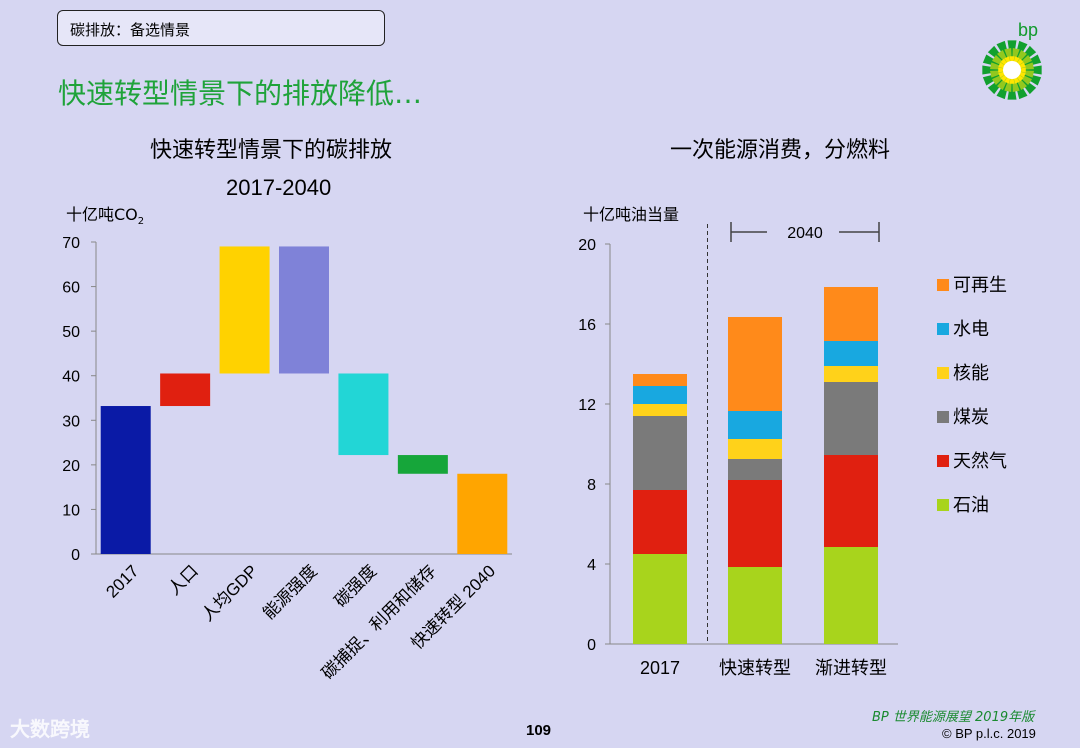 The width and height of the screenshot is (1080, 748). I want to click on emissions-y-tick-label: 0, so click(75, 555).